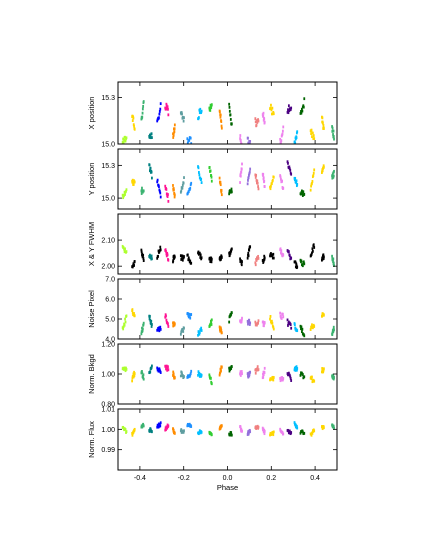 The height and width of the screenshot is (550, 425). Describe the element at coordinates (108, 375) in the screenshot. I see `y-tick-label: 1.00` at that location.